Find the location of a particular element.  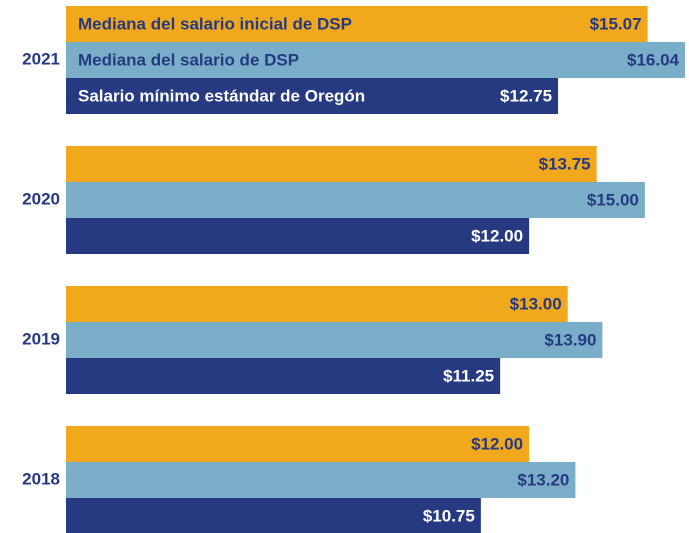

value-label: $12.75 is located at coordinates (526, 95).